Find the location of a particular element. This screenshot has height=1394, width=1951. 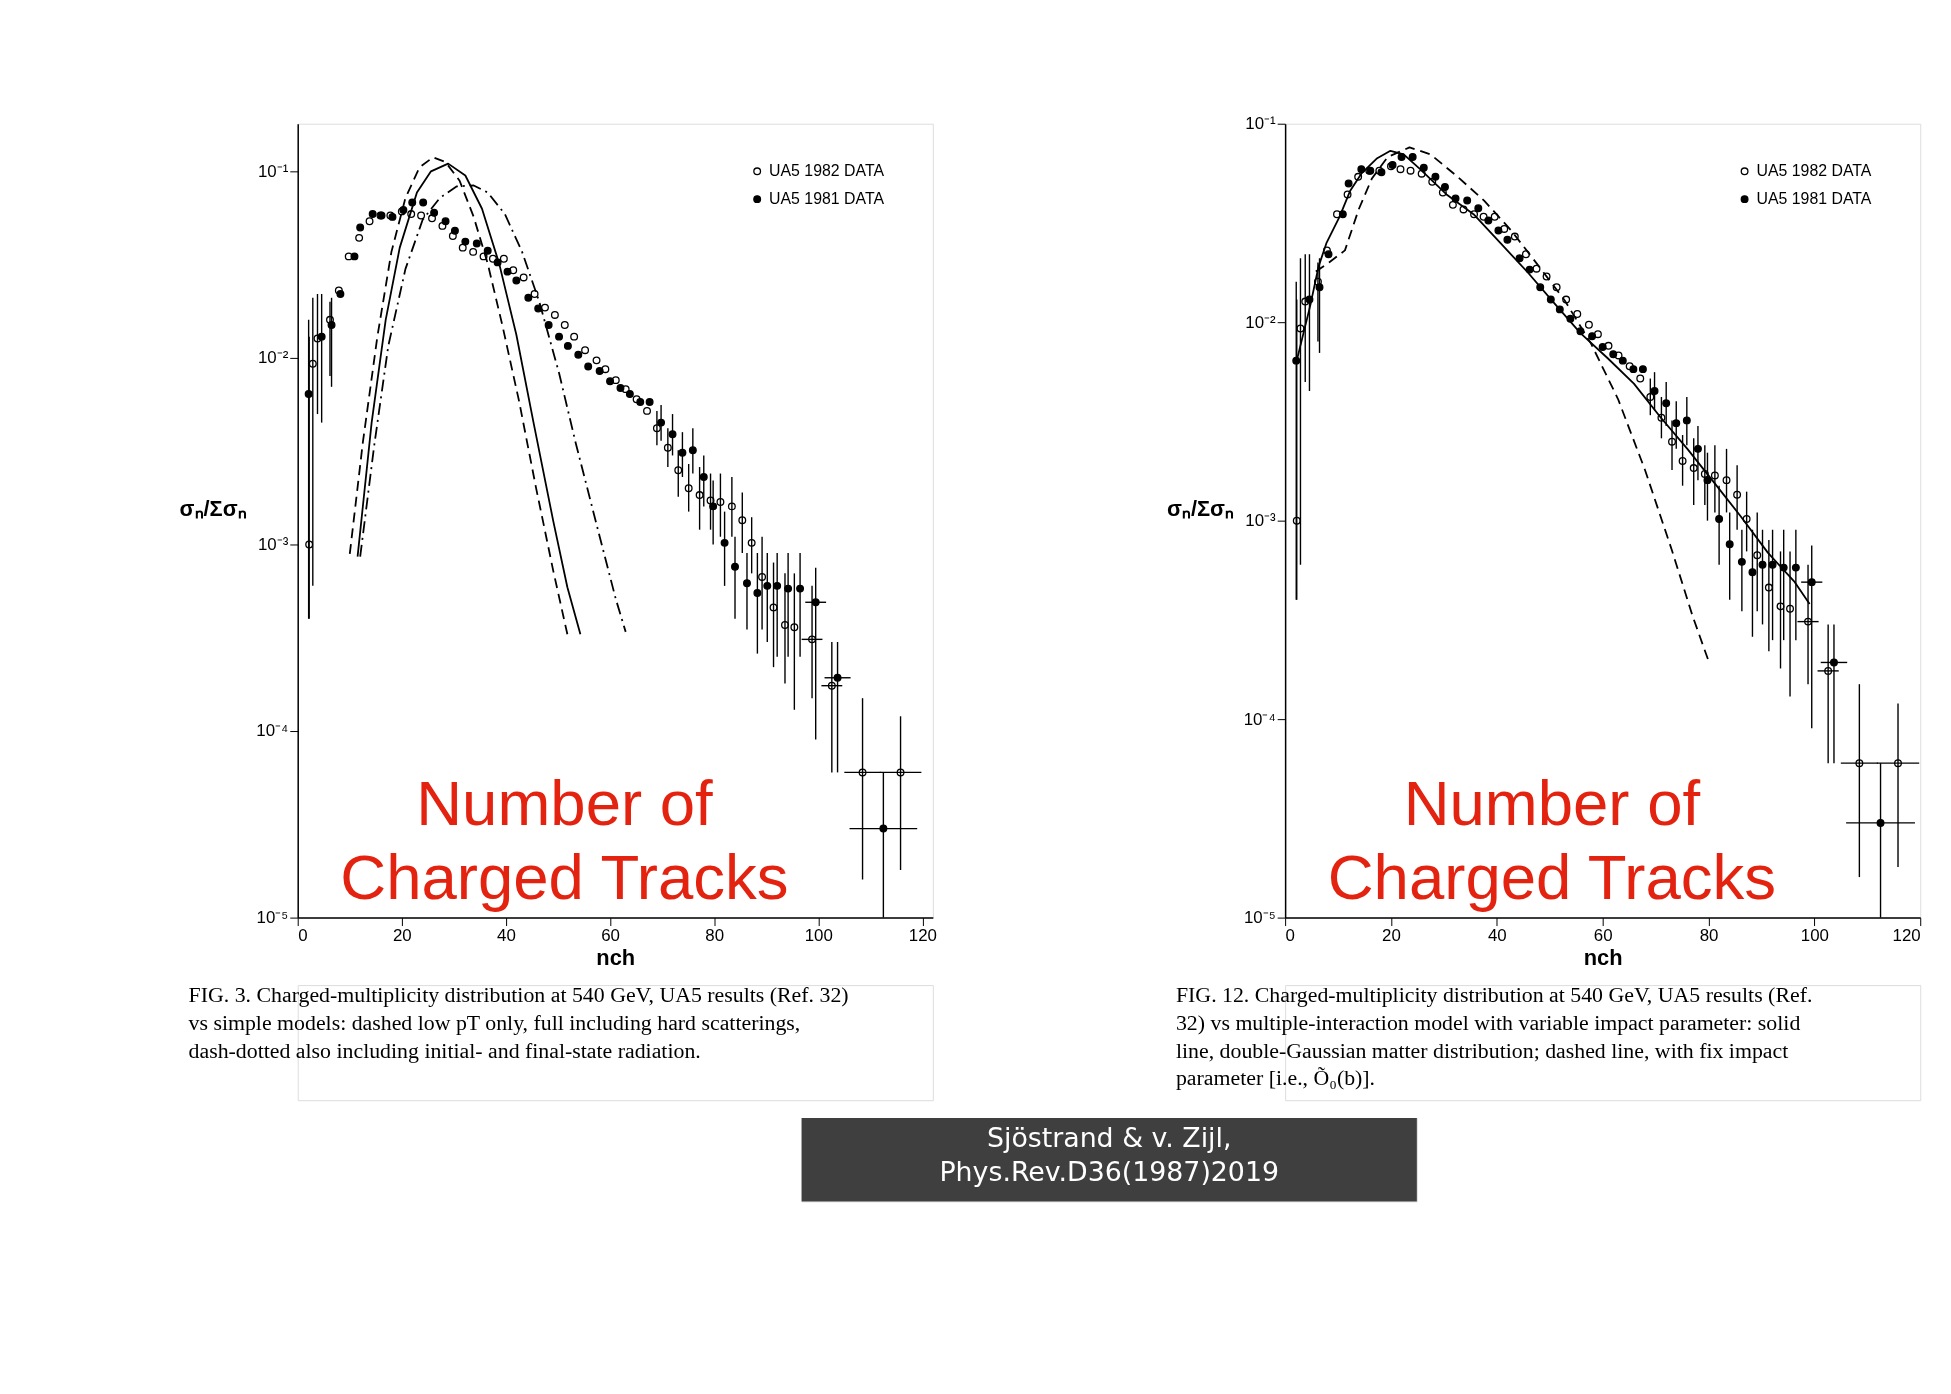

caption: FIG. 3. Charged-multiplicity distribution at 540 GeV, UA5 results (Ref. 32) vs simple models: dashed low pT only, full including hard scatterings, dash-dotted also including initial- and final-state radiation. is located at coordinates (518, 1022).